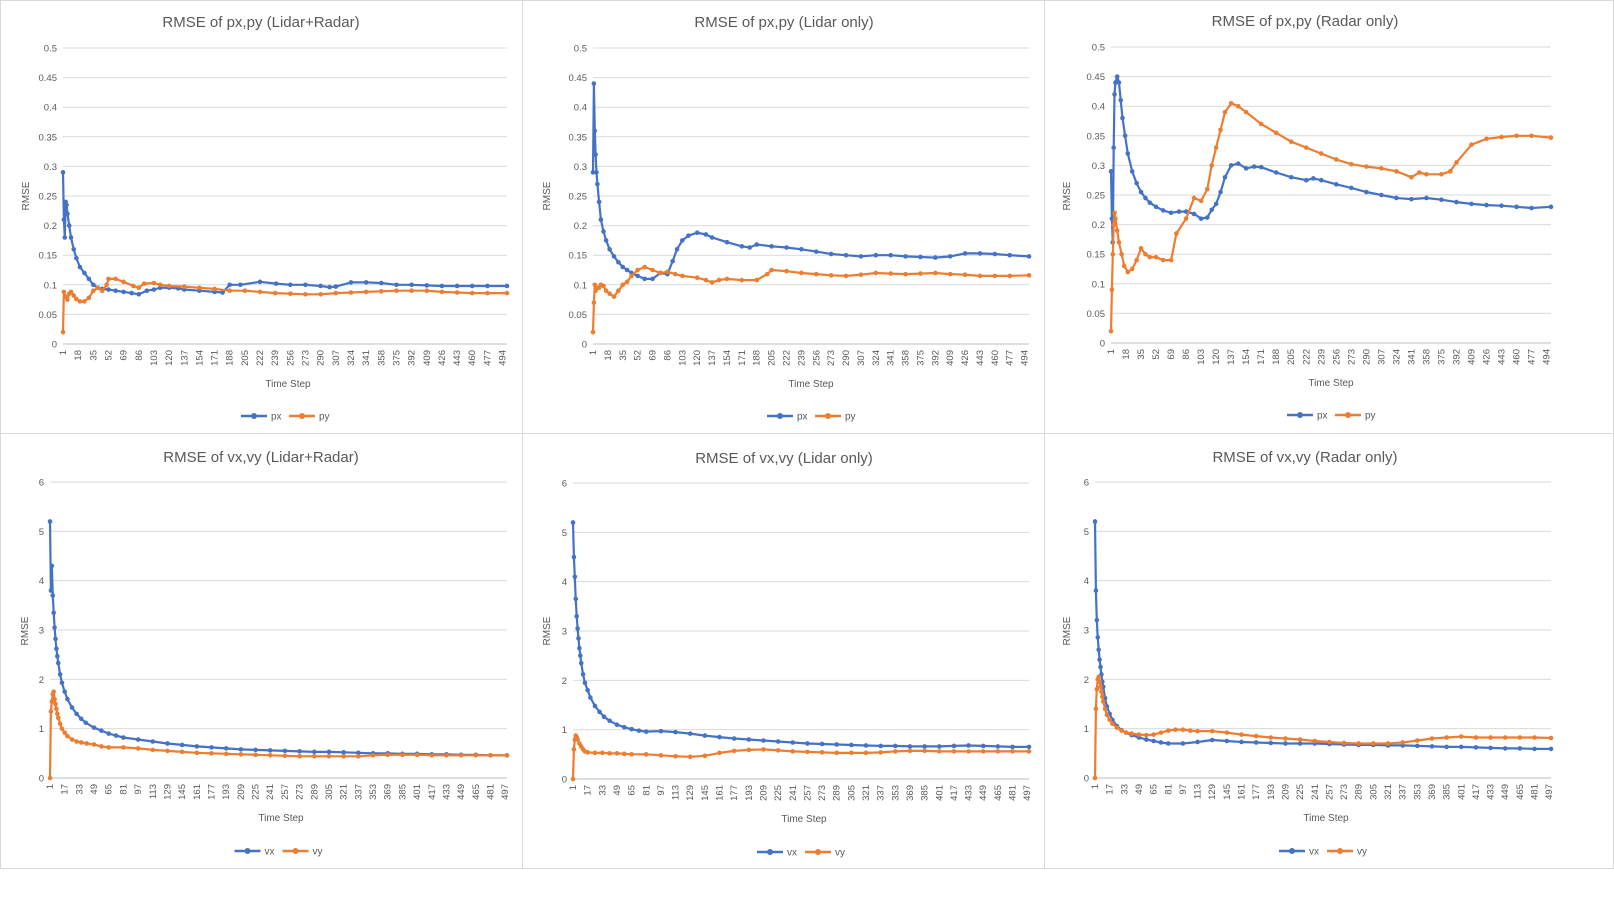 The image size is (1614, 897). I want to click on y-tick-label: 0.15, so click(578, 256).